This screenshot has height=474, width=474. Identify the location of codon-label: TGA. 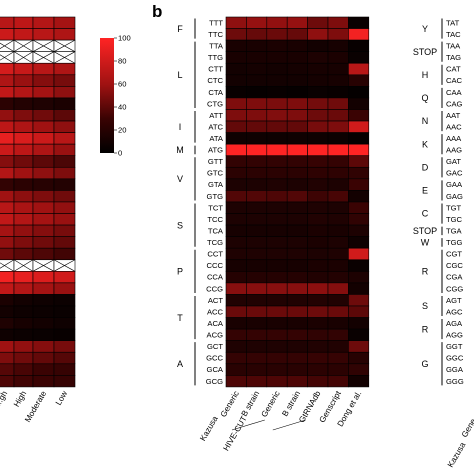
(454, 230).